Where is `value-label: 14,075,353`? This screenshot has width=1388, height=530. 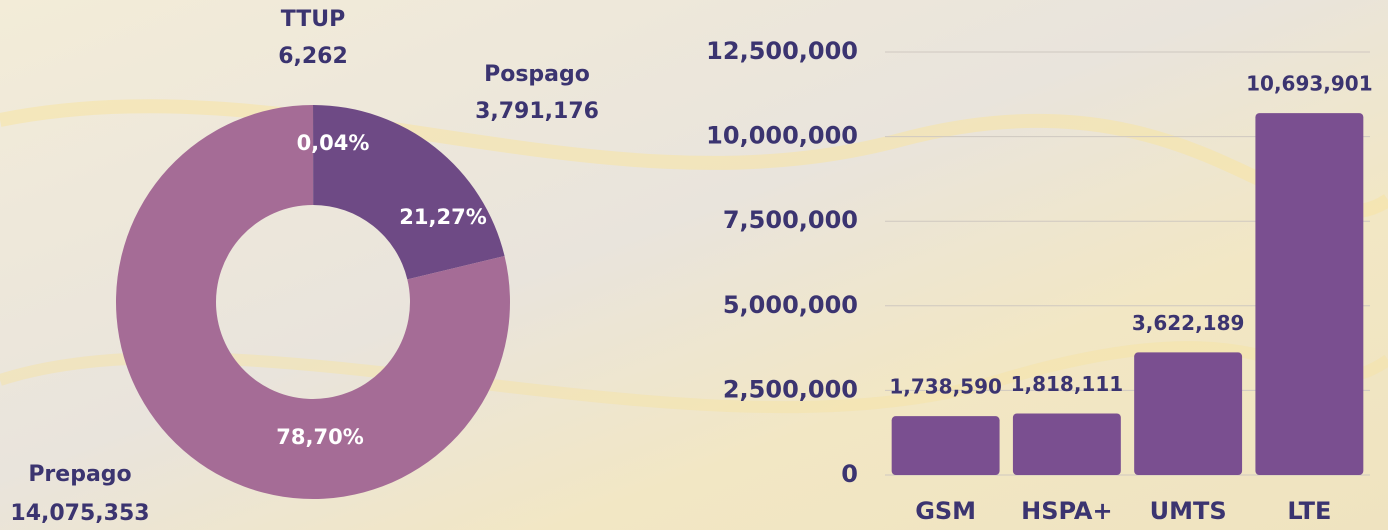
value-label: 14,075,353 is located at coordinates (79, 513).